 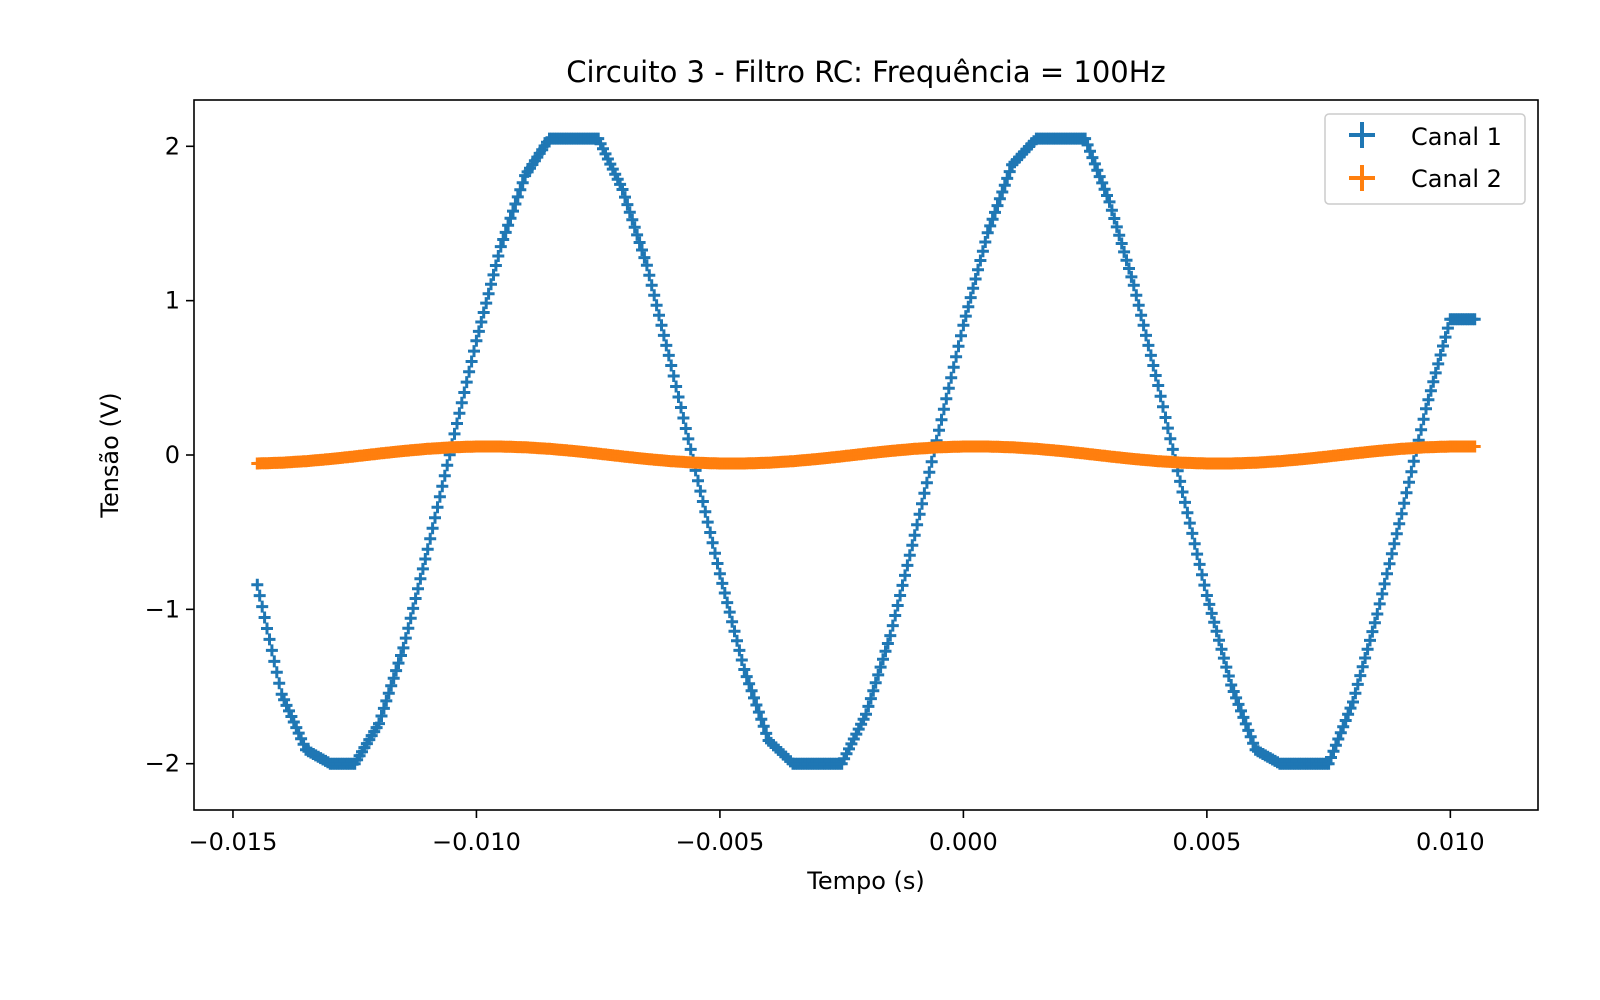 I want to click on y-tick-label: 1, so click(x=172, y=301).